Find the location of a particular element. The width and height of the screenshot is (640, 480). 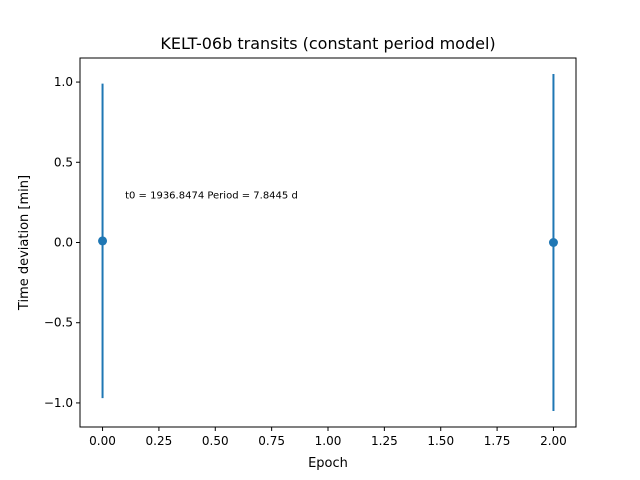

x-tick-label: 0.50 is located at coordinates (215, 441).